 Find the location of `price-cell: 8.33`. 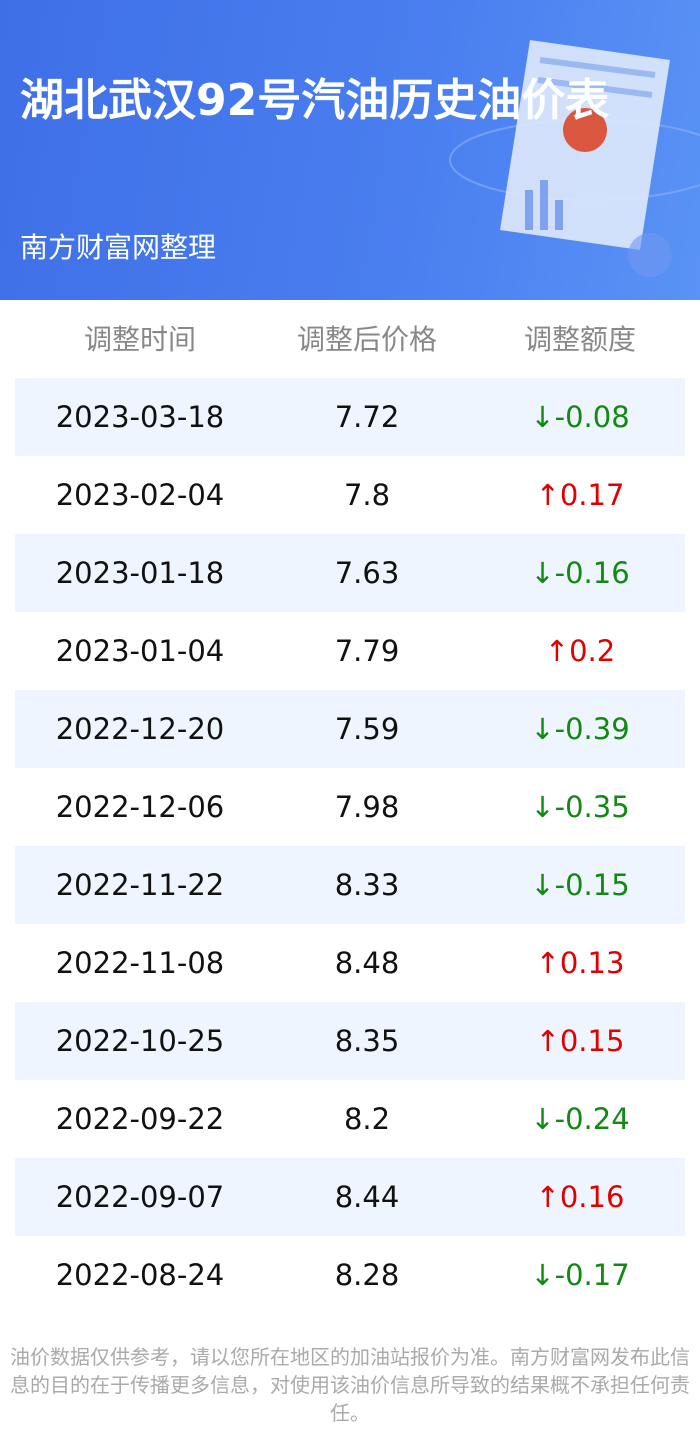

price-cell: 8.33 is located at coordinates (367, 885).